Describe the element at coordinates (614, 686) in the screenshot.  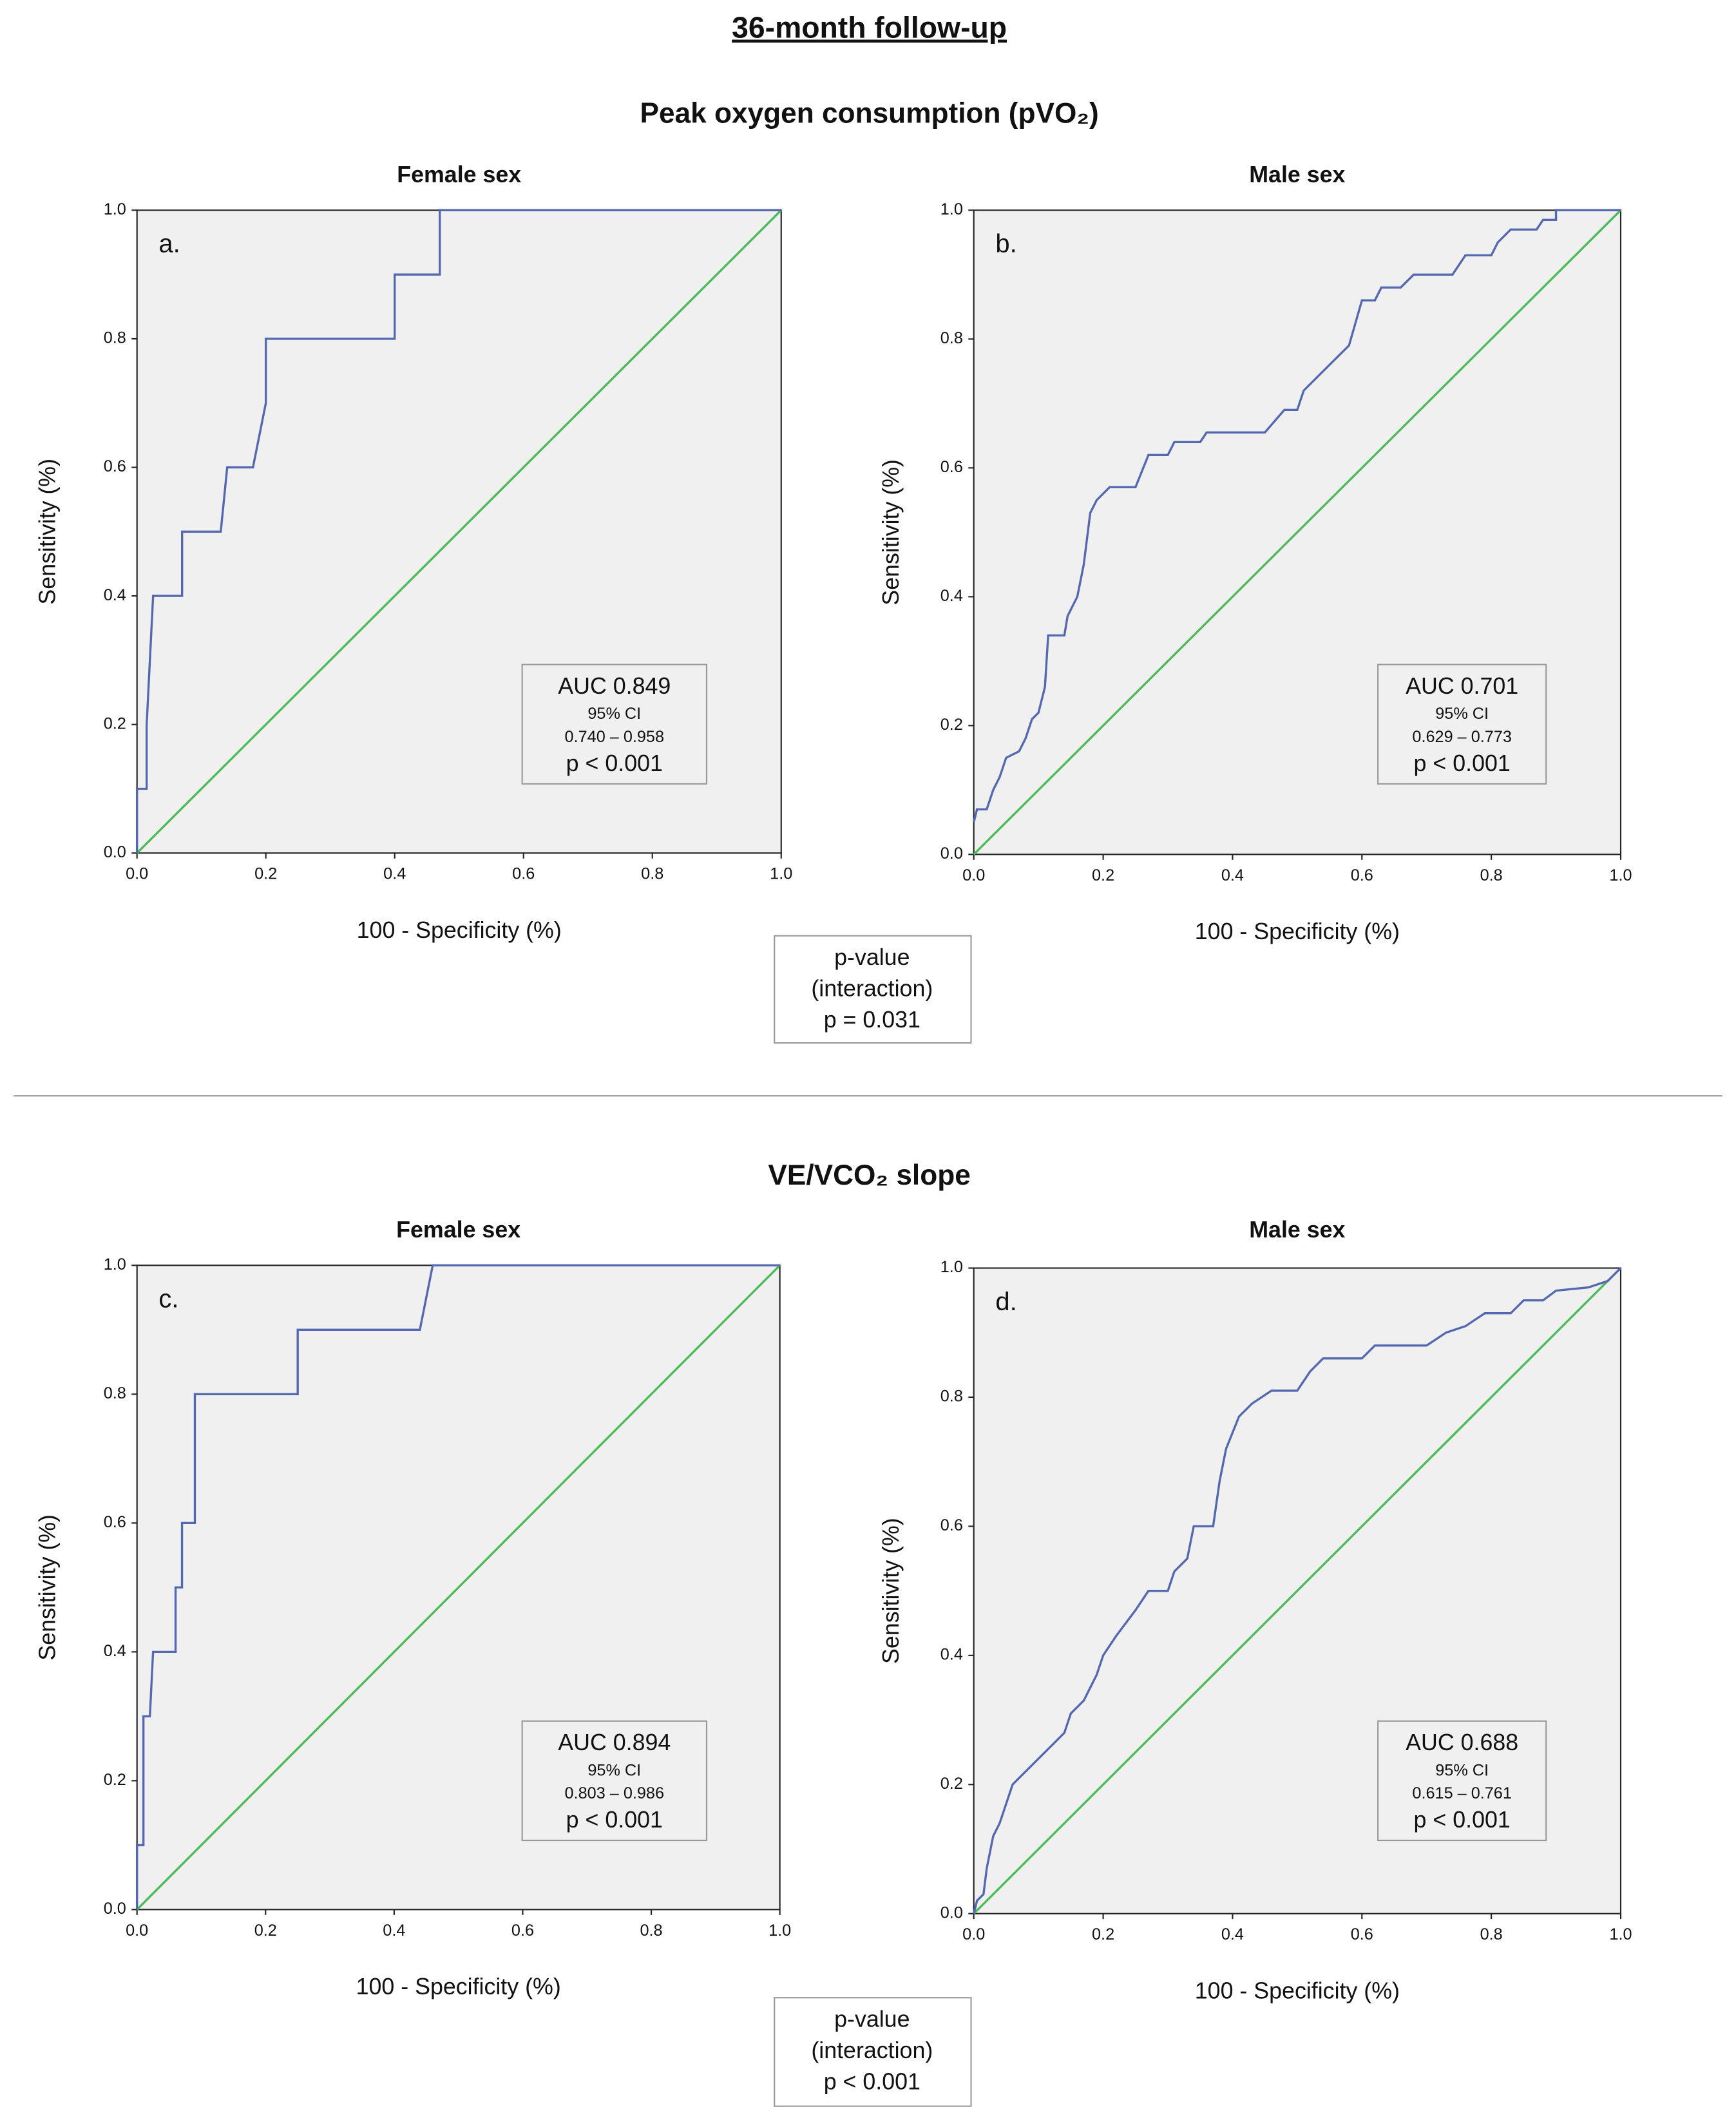
I see `auc-text: AUC 0.849` at that location.